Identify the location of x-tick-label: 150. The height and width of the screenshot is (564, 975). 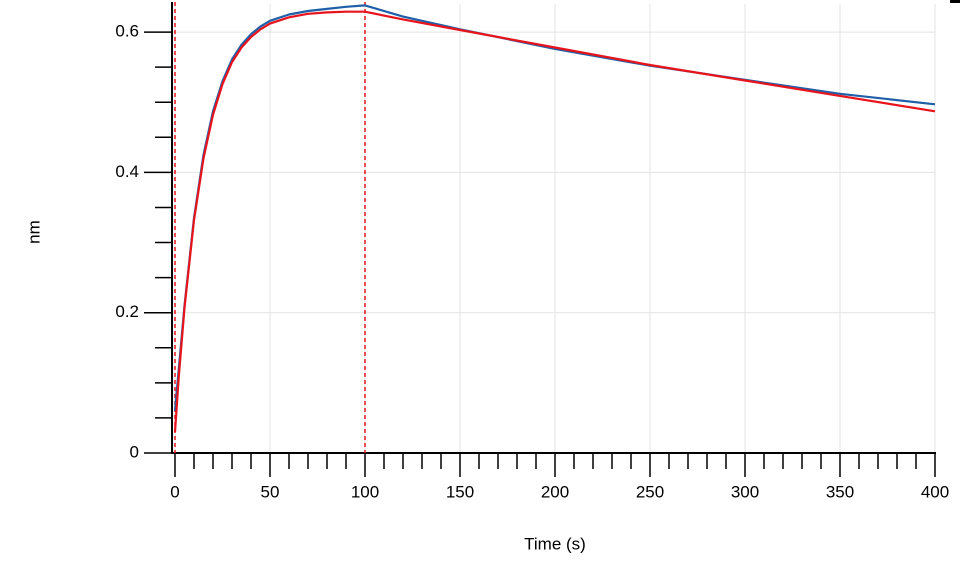
(460, 491).